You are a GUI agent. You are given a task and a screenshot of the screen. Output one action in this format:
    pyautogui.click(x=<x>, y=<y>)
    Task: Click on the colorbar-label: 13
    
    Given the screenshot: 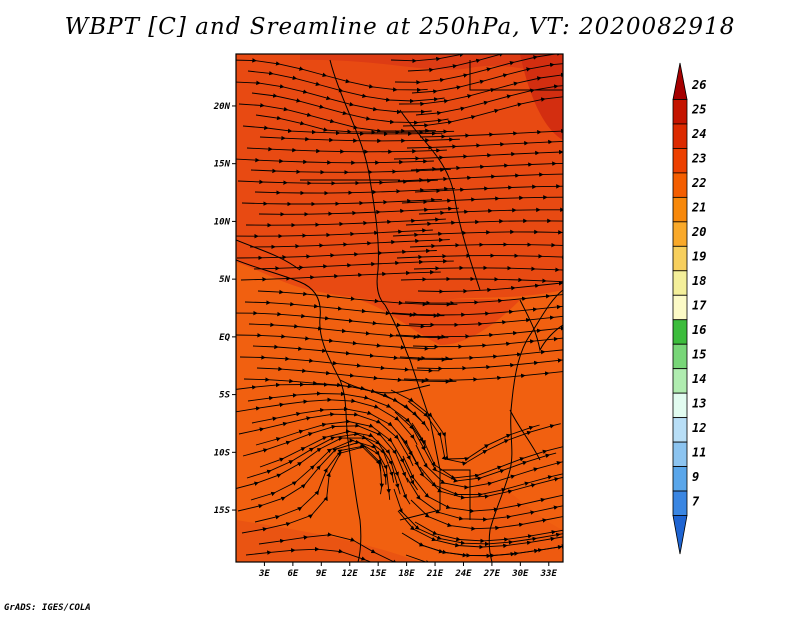 What is the action you would take?
    pyautogui.click(x=699, y=403)
    